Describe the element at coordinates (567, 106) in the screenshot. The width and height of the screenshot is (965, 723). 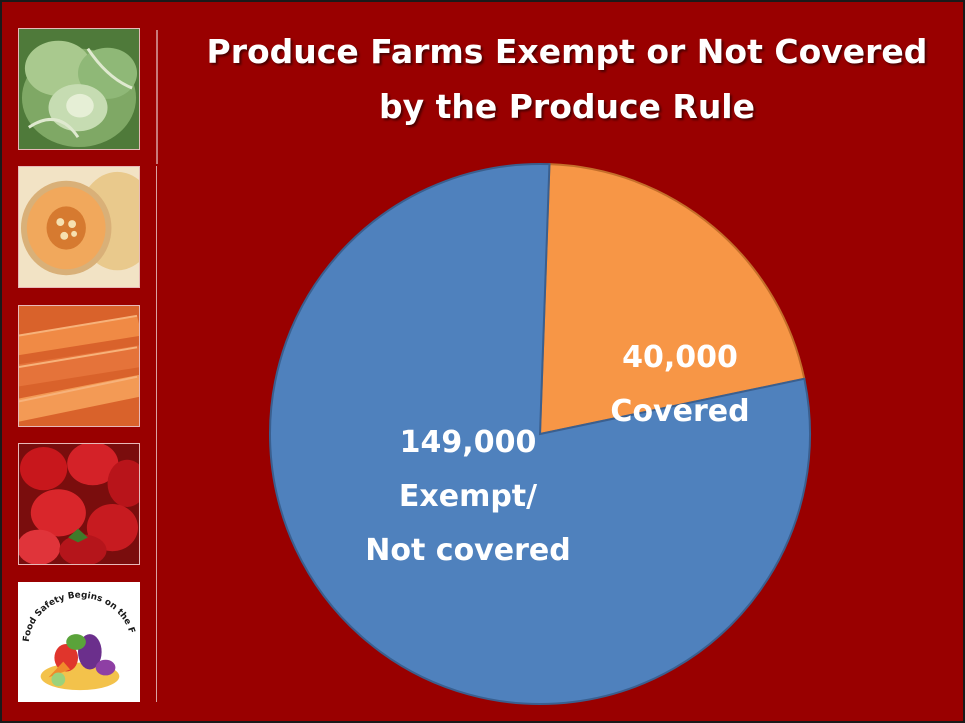
I see `chart-title-line-2: by the Produce Rule` at that location.